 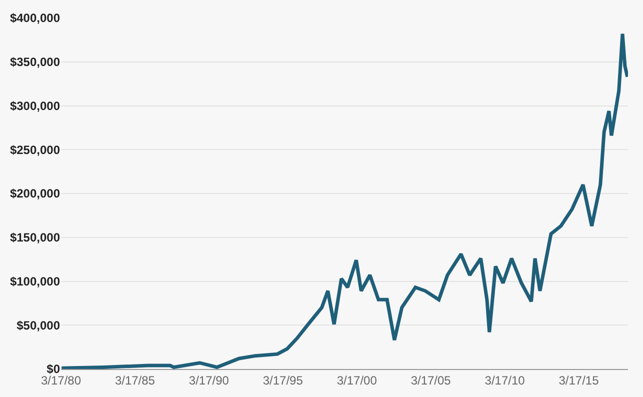 I want to click on x-tick-label: 3/17/10, so click(x=505, y=380).